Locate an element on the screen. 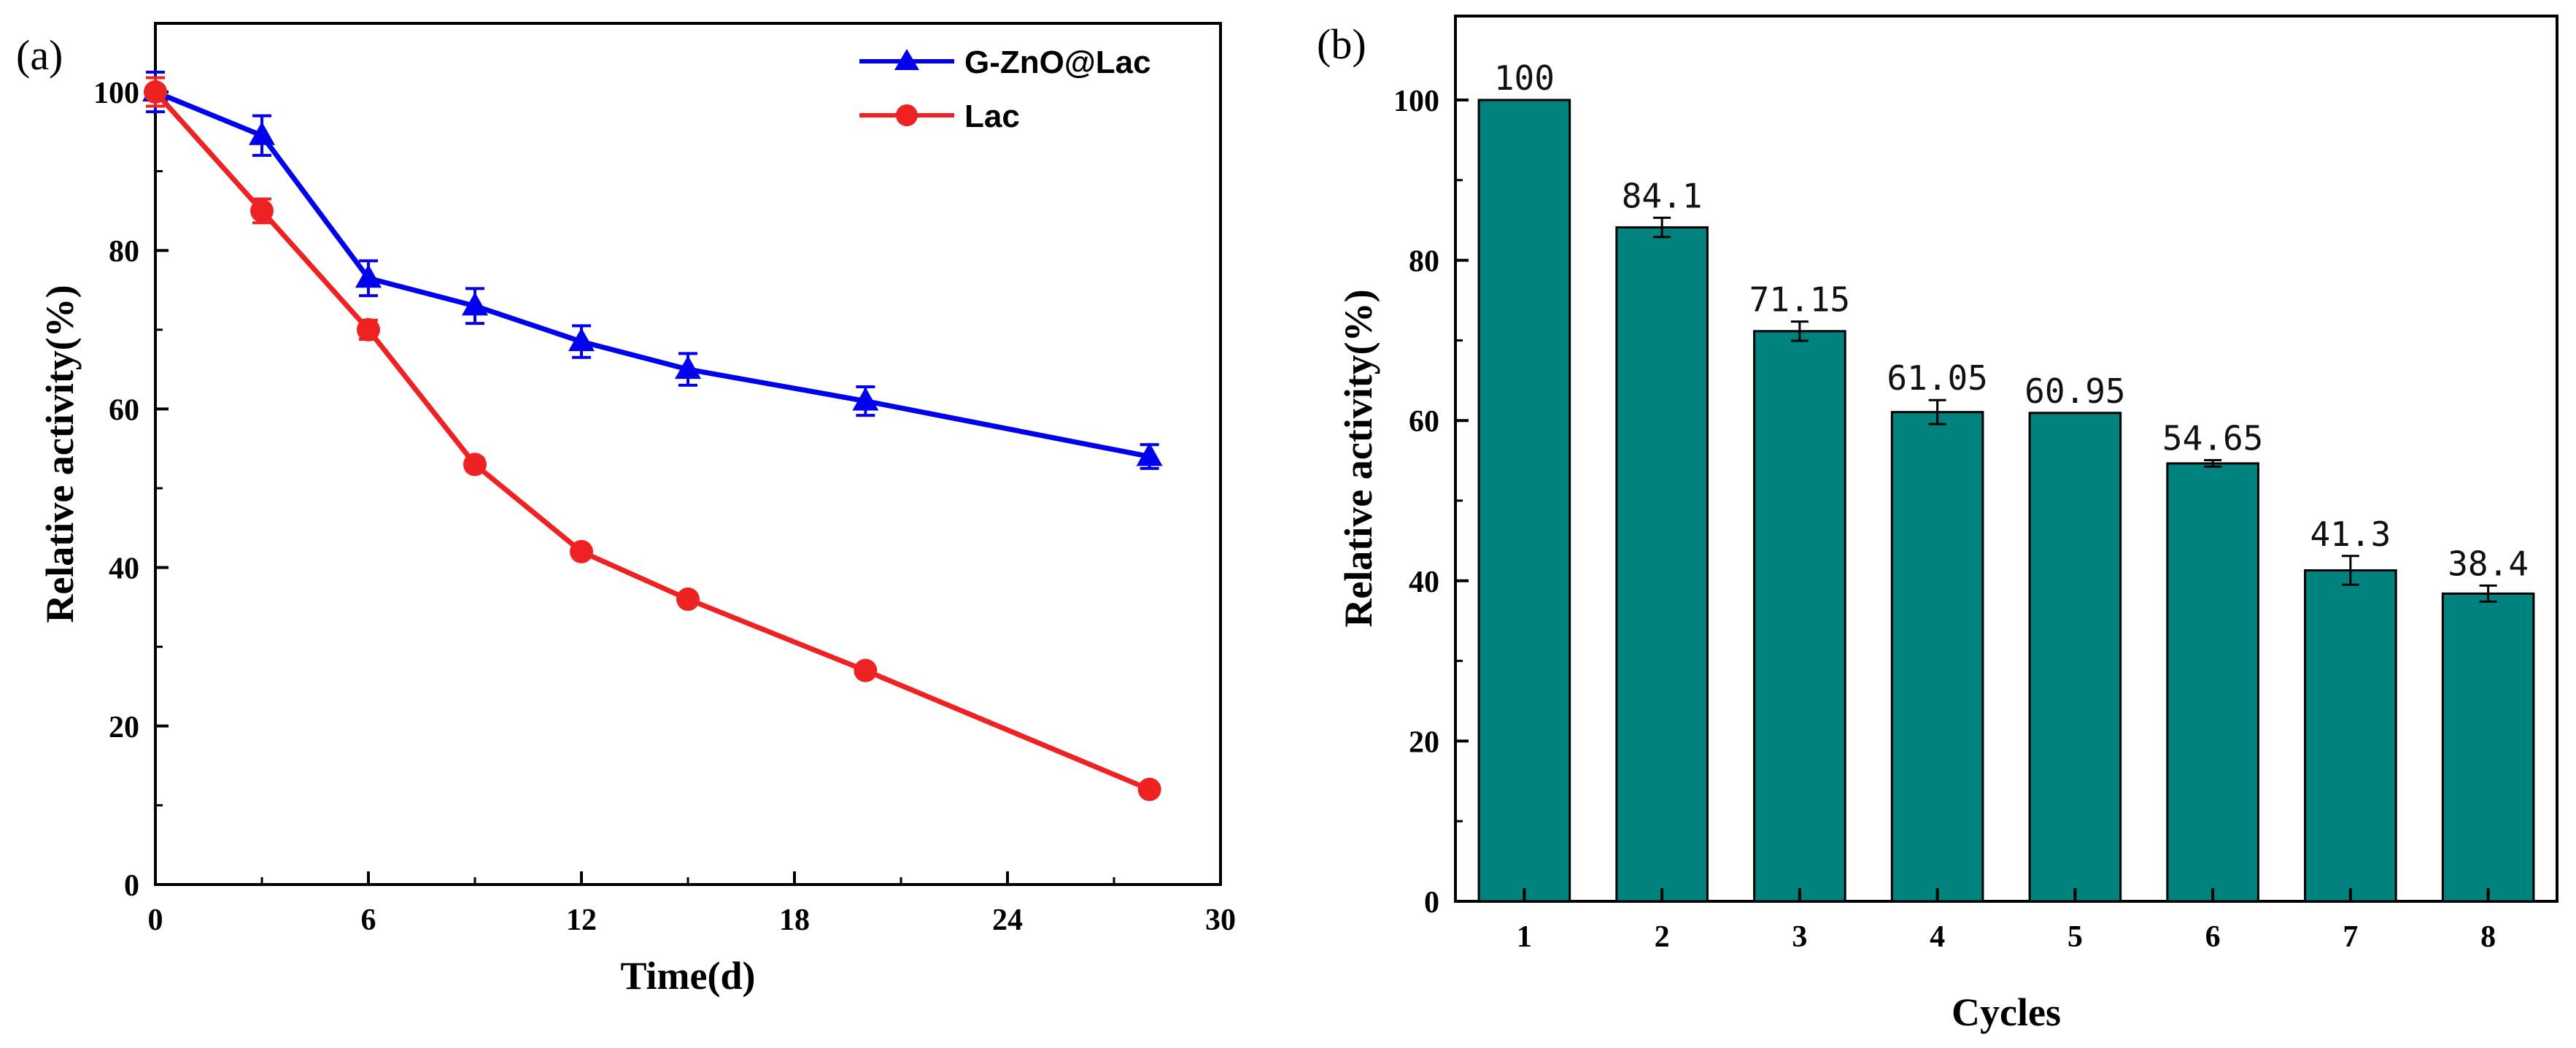 The width and height of the screenshot is (2576, 1048). bar-value-label: 100 is located at coordinates (1524, 78).